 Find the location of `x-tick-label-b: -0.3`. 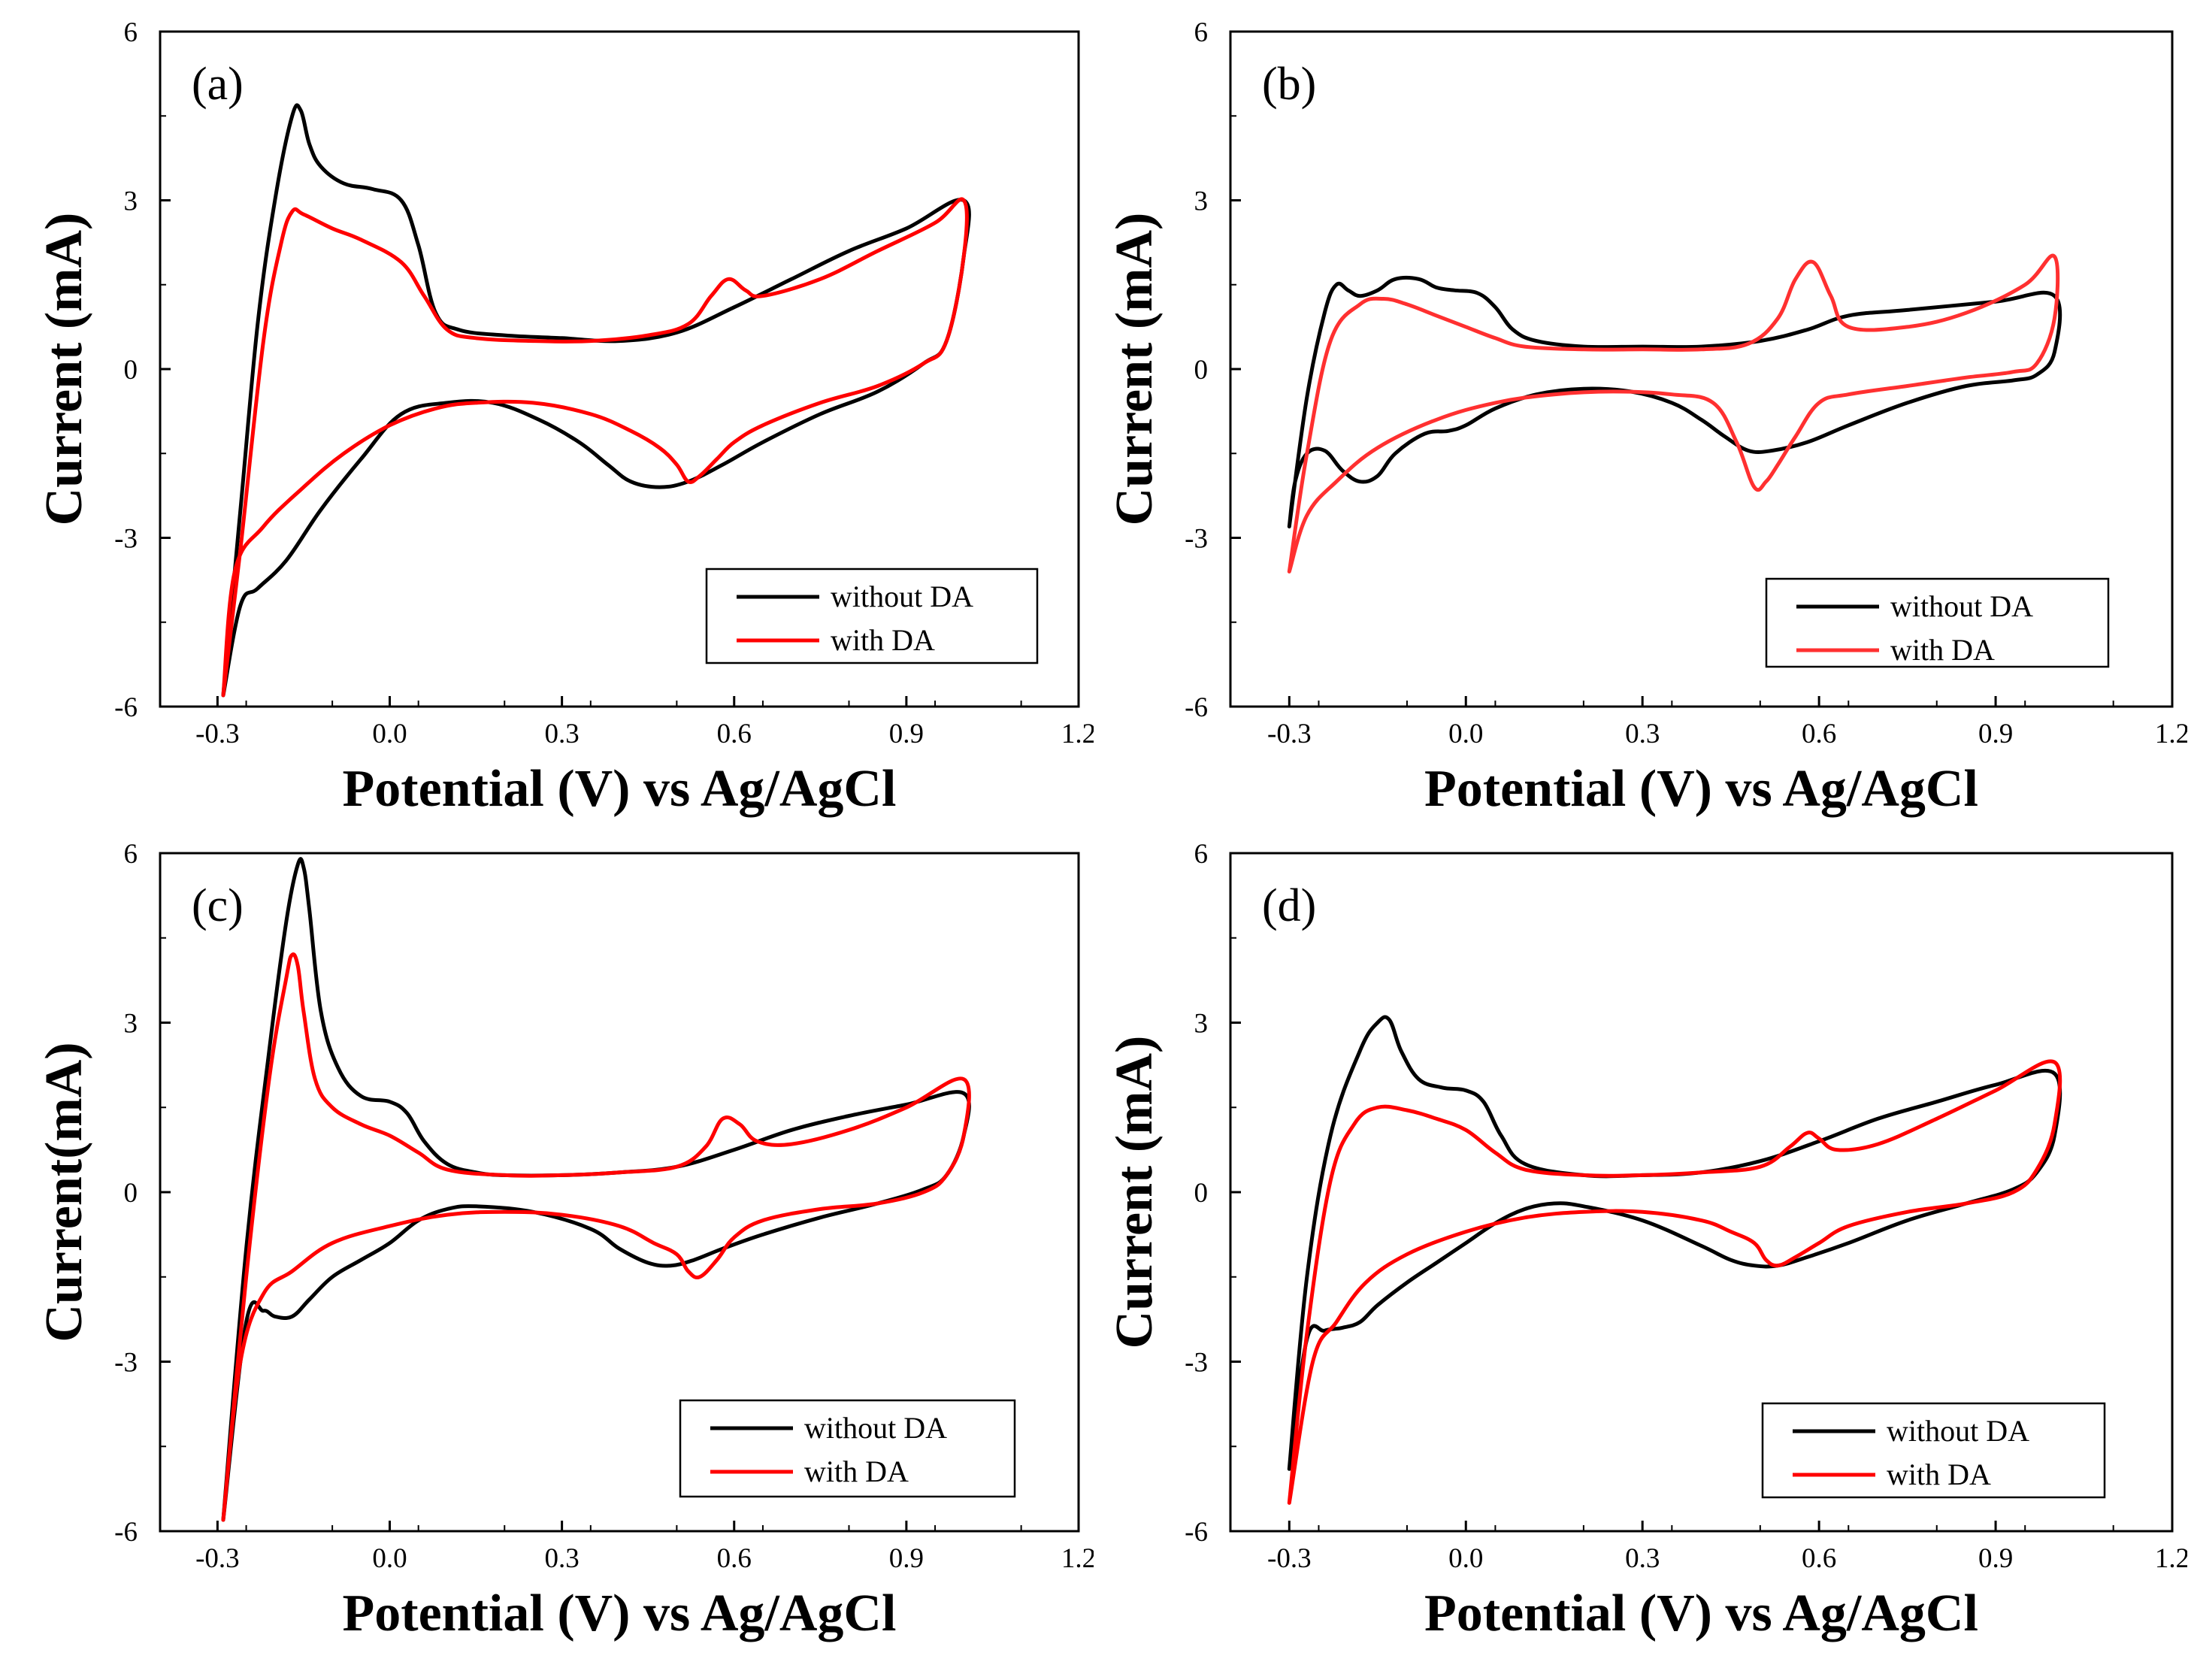

x-tick-label-b: -0.3 is located at coordinates (1289, 734).